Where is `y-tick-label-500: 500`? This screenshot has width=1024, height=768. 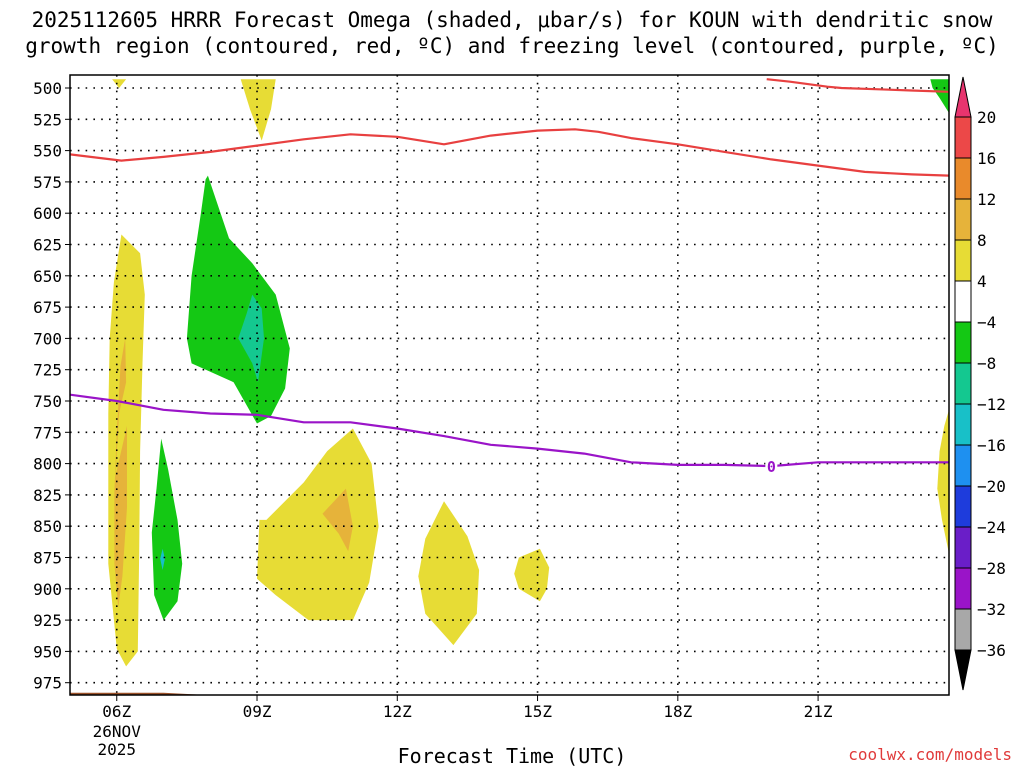 y-tick-label-500: 500 is located at coordinates (47, 88).